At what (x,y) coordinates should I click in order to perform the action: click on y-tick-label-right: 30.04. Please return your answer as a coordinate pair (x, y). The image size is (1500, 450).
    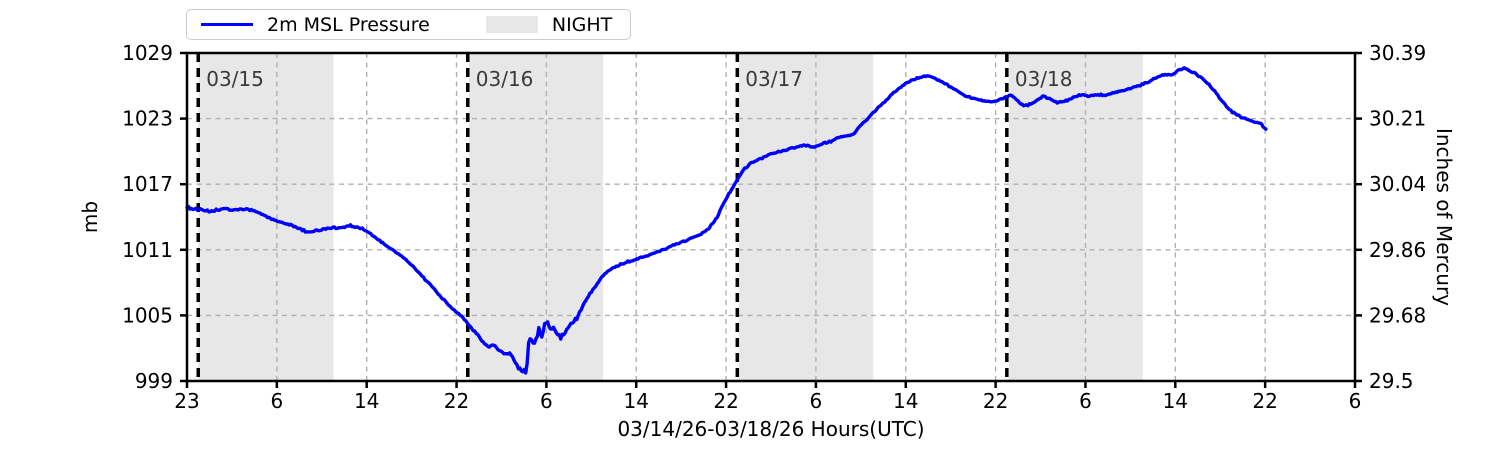
    Looking at the image, I should click on (1397, 184).